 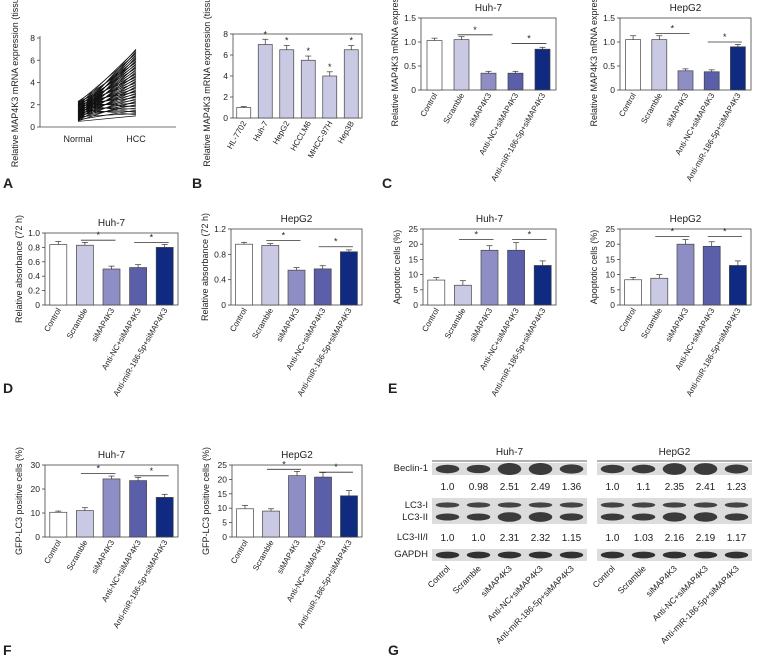 What do you see at coordinates (236, 135) in the screenshot?
I see `x-tick-label: HL-7702` at bounding box center [236, 135].